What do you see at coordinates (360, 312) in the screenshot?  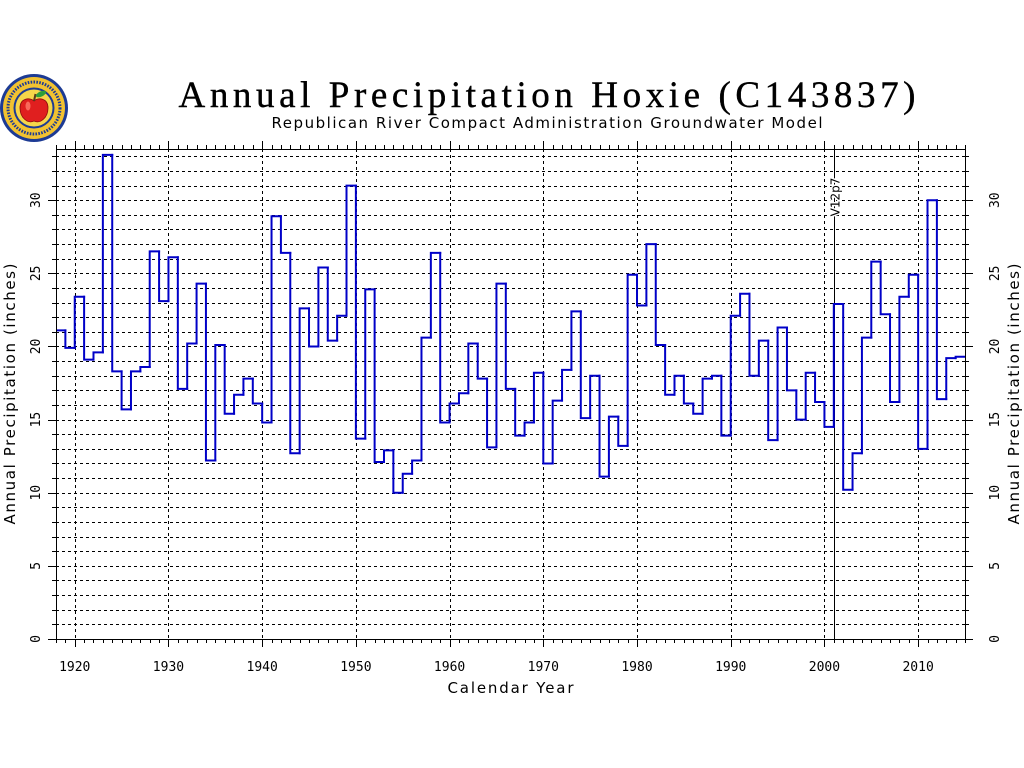 I see `precip-step-1950` at bounding box center [360, 312].